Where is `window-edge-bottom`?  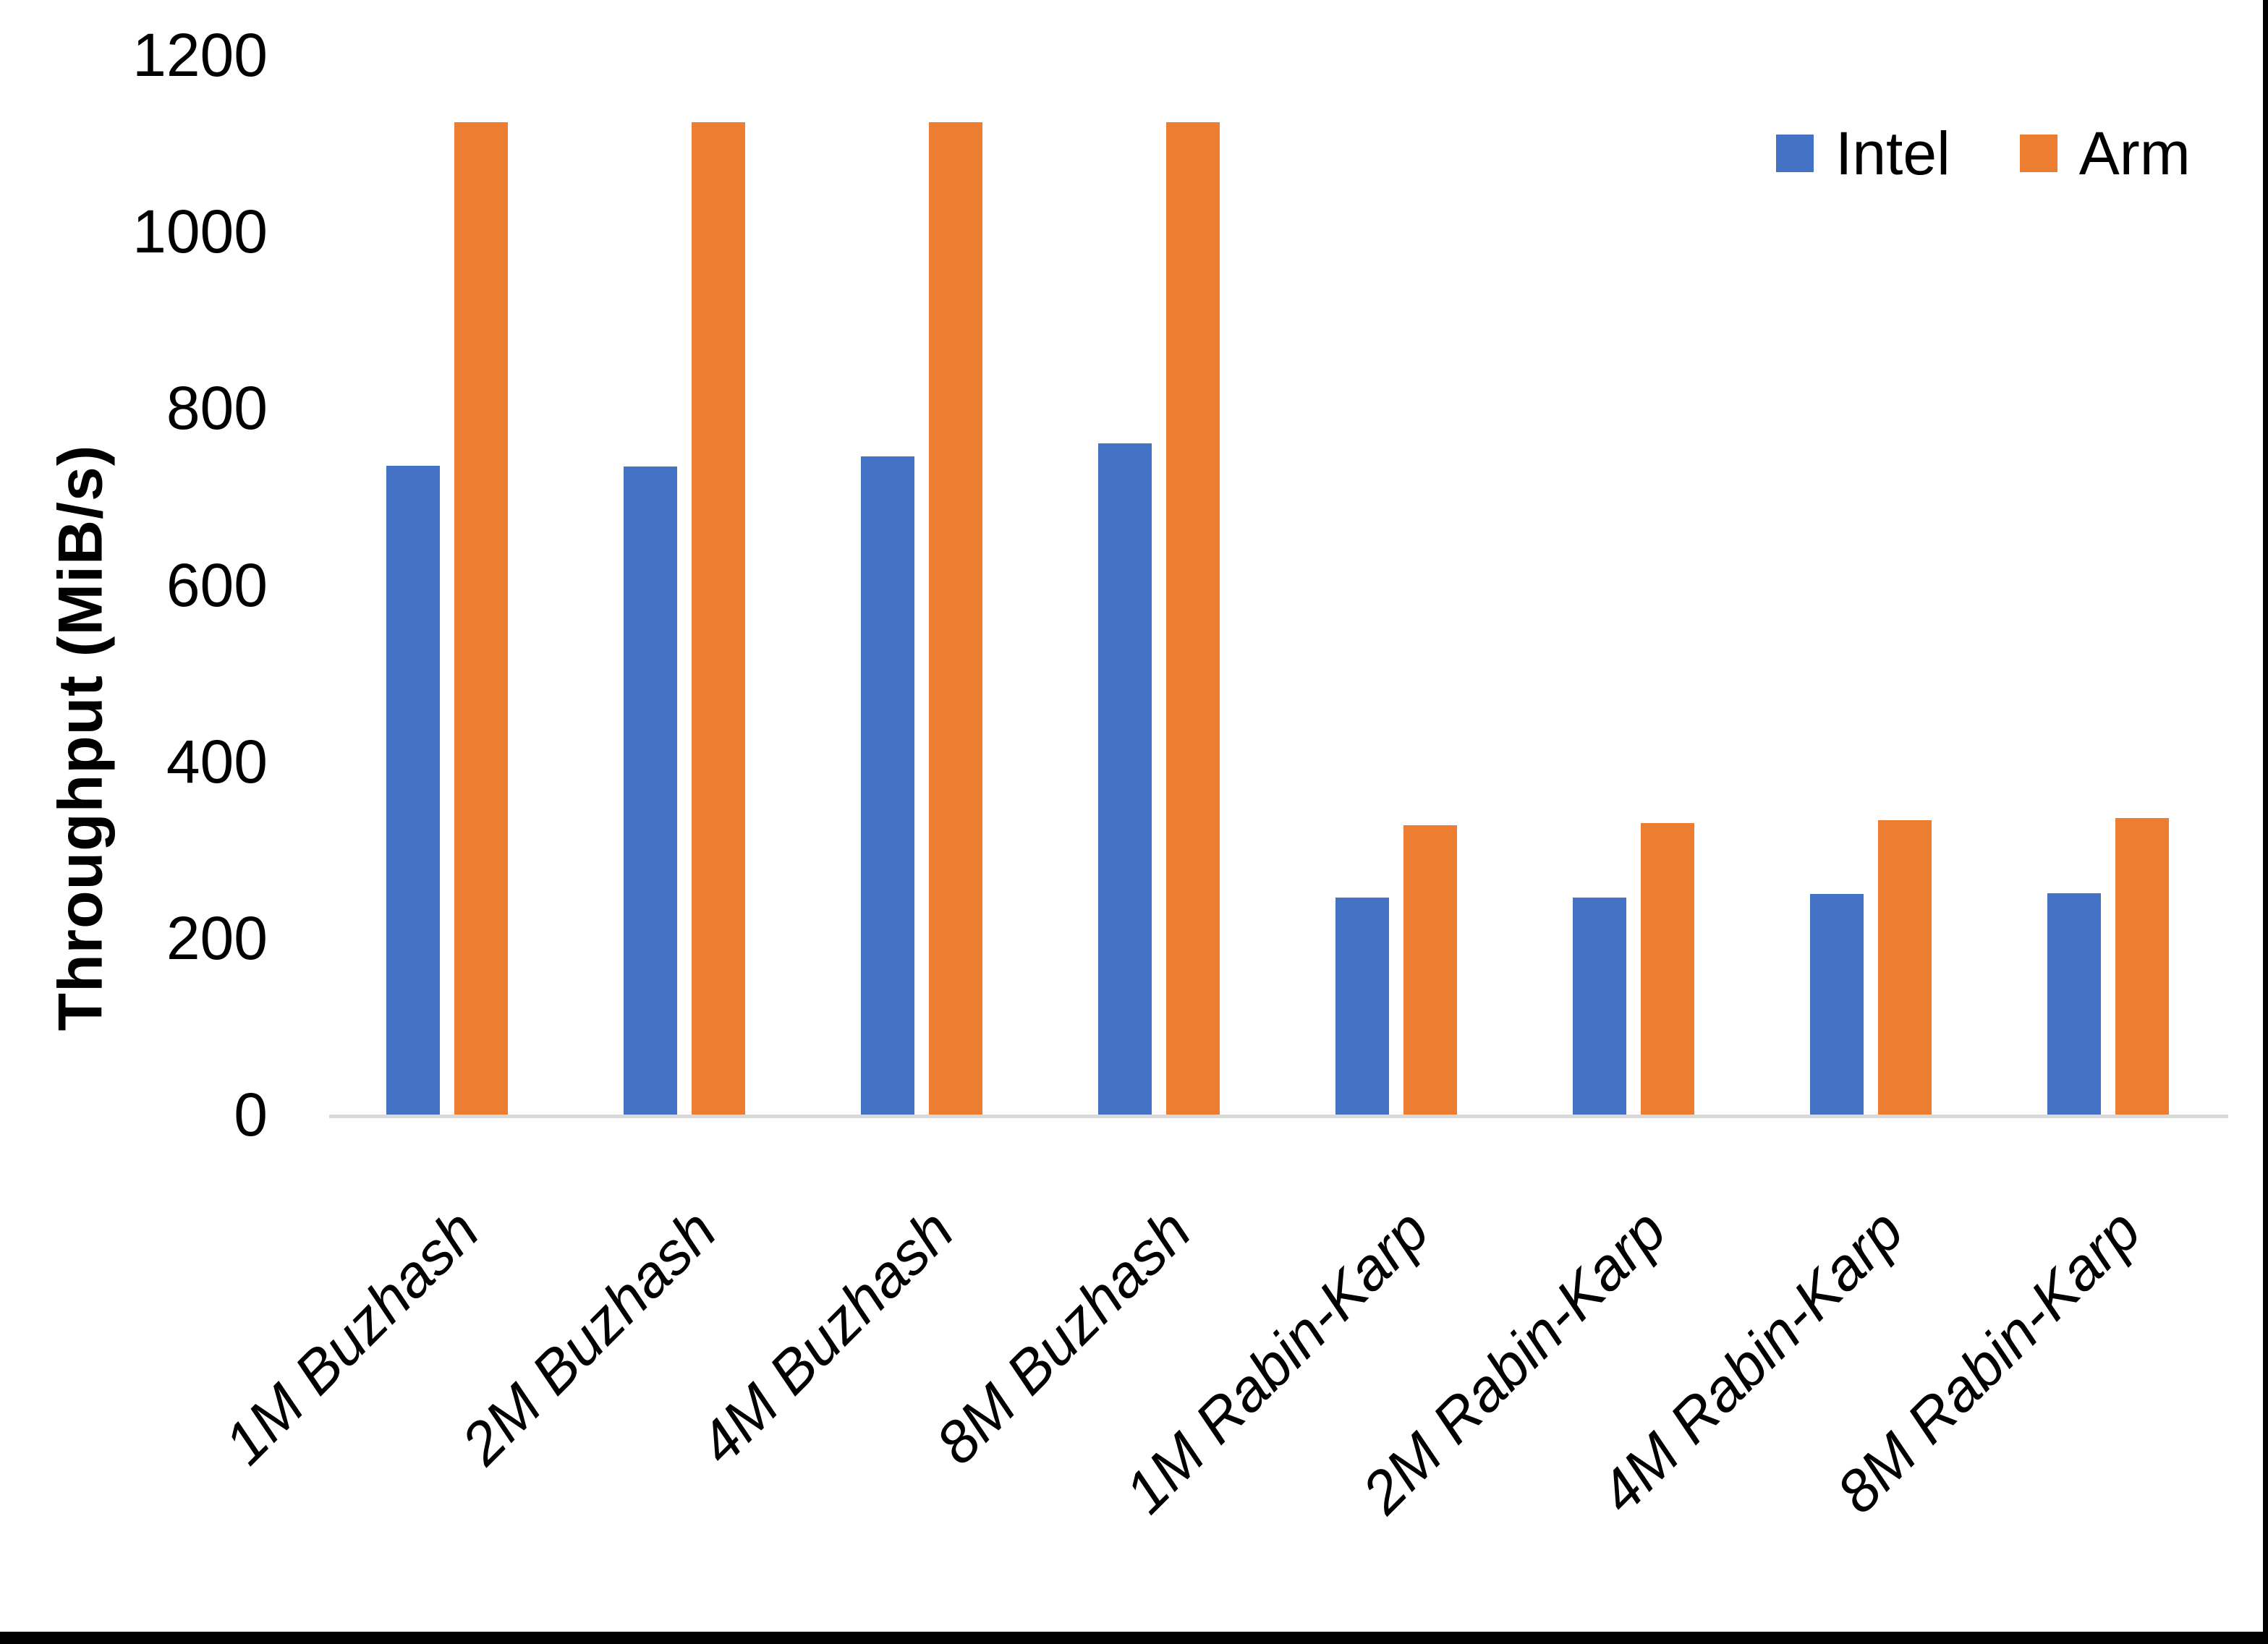 window-edge-bottom is located at coordinates (1134, 1638).